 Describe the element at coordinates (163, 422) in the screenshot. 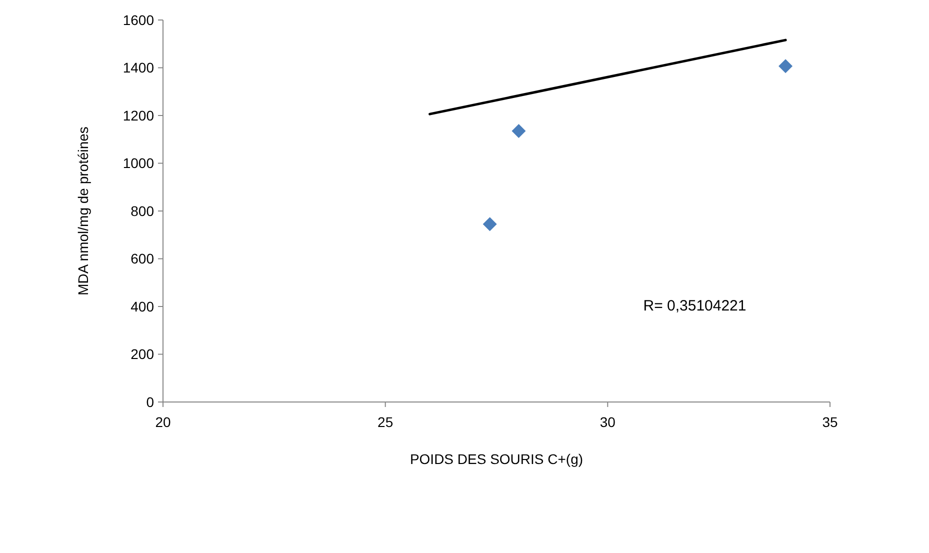

I see `x-tick-label: 20` at that location.